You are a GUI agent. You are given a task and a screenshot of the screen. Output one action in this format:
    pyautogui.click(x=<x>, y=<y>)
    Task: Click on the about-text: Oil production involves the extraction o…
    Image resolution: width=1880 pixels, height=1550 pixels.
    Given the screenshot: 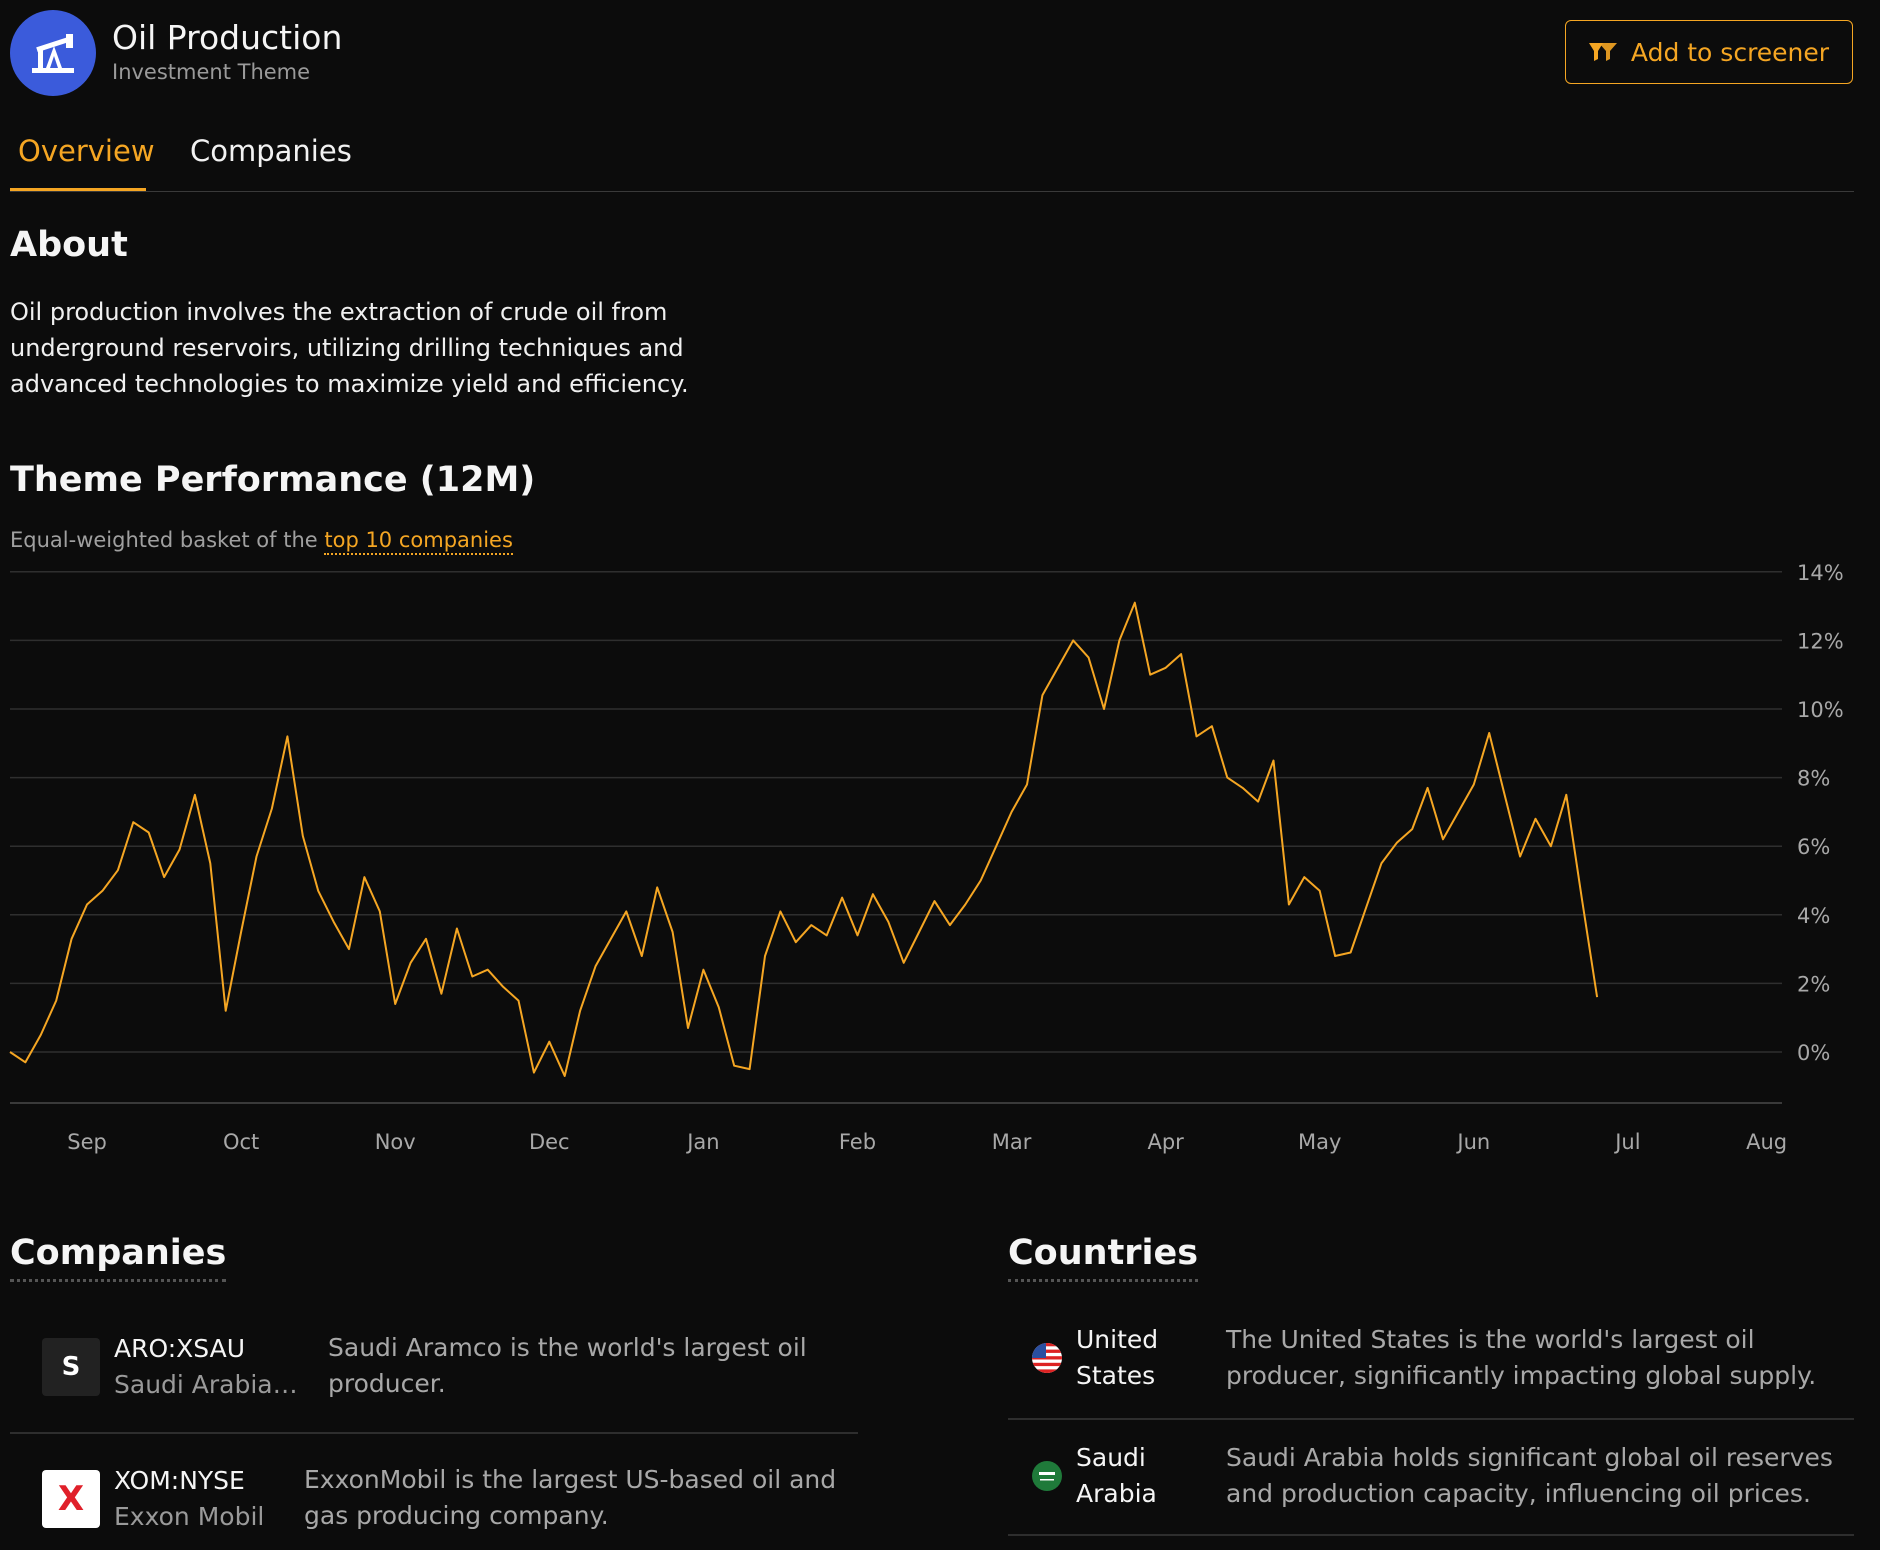 What is the action you would take?
    pyautogui.click(x=349, y=348)
    